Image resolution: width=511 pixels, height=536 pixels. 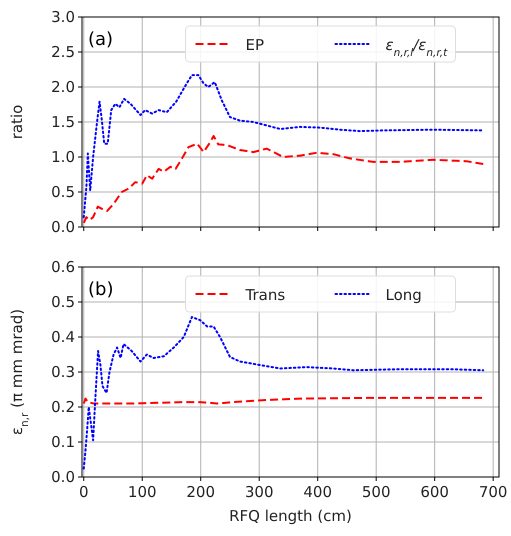 I want to click on x-tick-label: 600, so click(x=434, y=492).